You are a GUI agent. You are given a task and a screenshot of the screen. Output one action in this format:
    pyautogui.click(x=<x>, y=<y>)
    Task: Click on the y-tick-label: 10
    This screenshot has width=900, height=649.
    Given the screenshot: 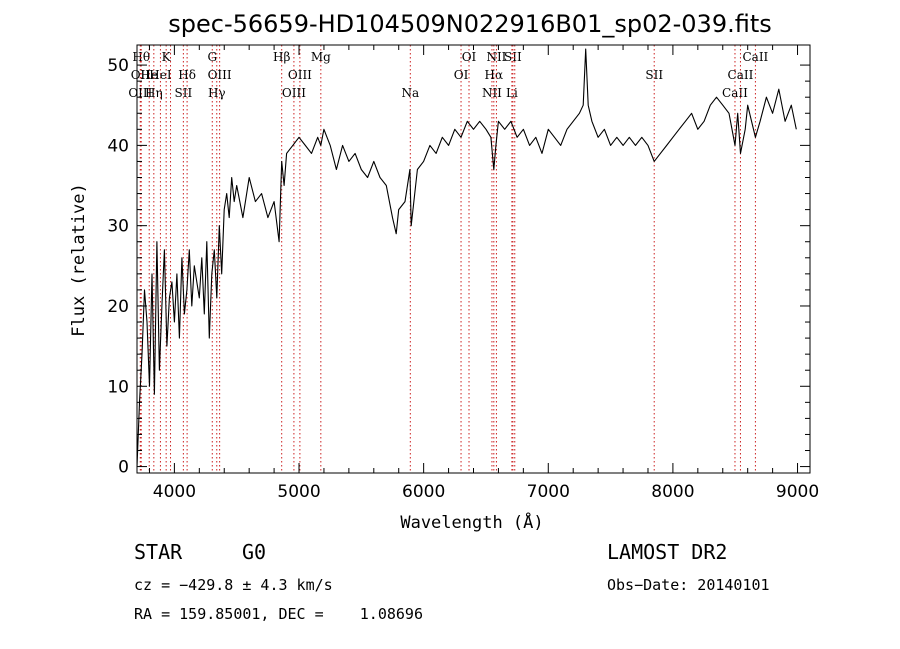 What is the action you would take?
    pyautogui.click(x=118, y=387)
    